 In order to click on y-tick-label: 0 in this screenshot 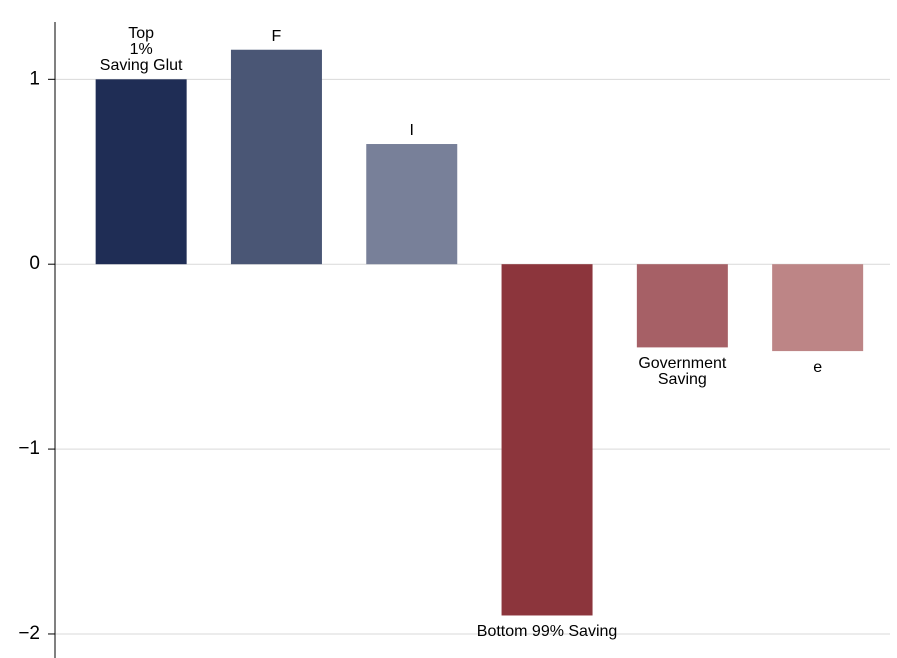, I will do `click(34, 263)`.